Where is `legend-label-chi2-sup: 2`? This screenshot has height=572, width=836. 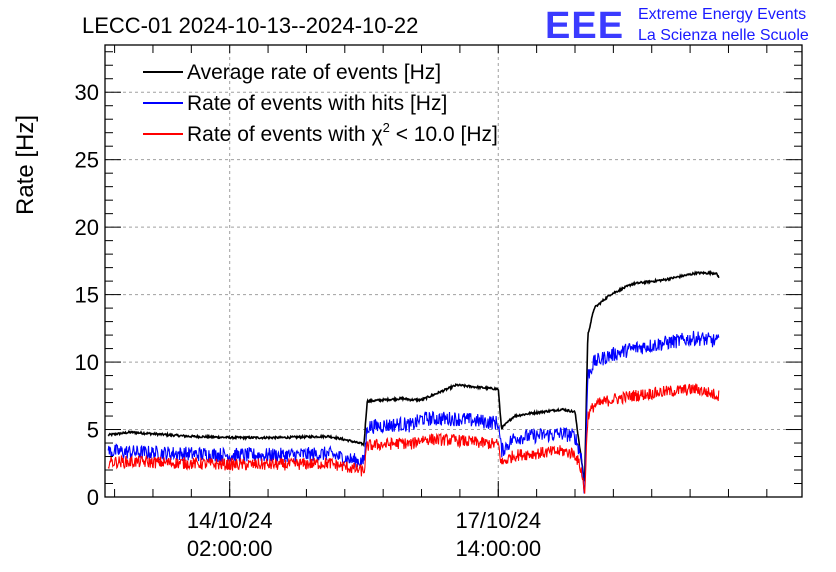 legend-label-chi2-sup: 2 is located at coordinates (386, 127).